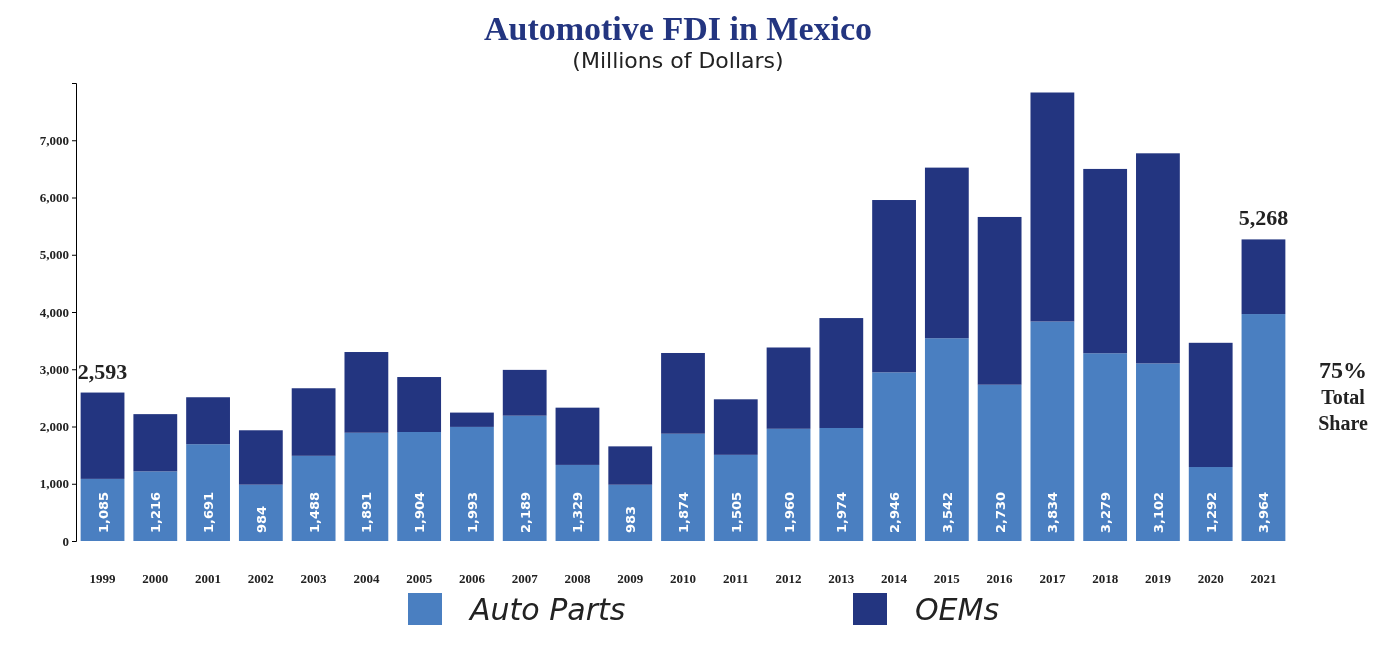  Describe the element at coordinates (525, 512) in the screenshot. I see `data-label: 2,189` at that location.